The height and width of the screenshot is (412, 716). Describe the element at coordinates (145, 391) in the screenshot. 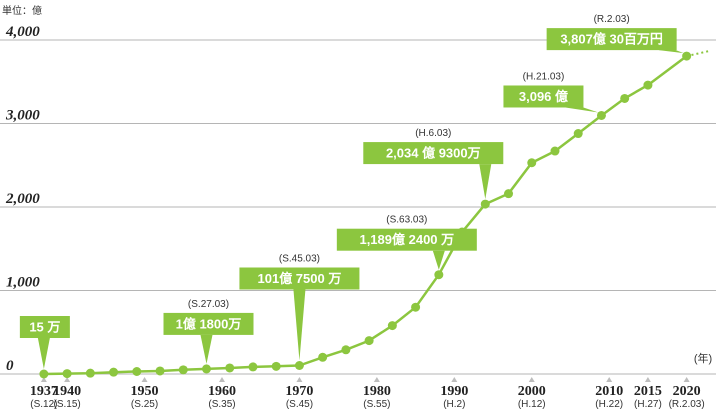

I see `x-tick-label: 1950` at that location.